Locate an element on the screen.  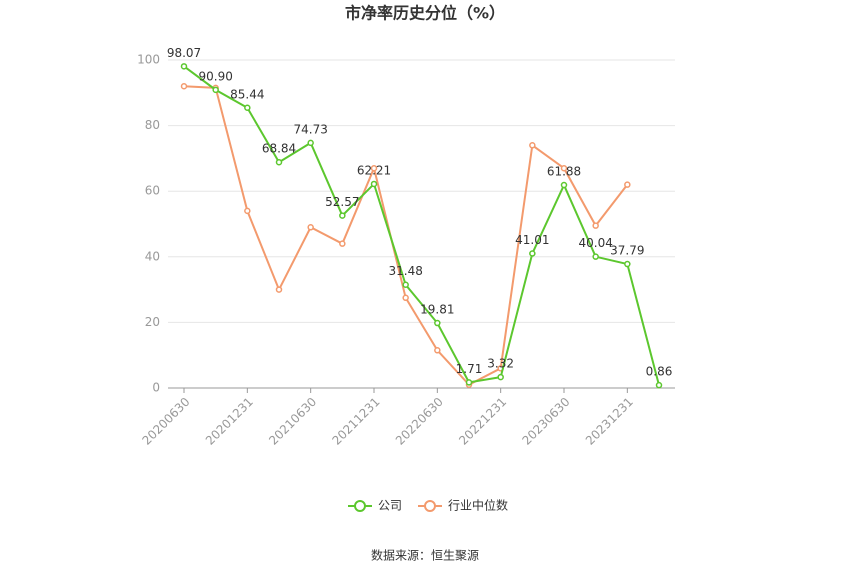
data-label: 41.01 is located at coordinates (532, 240).